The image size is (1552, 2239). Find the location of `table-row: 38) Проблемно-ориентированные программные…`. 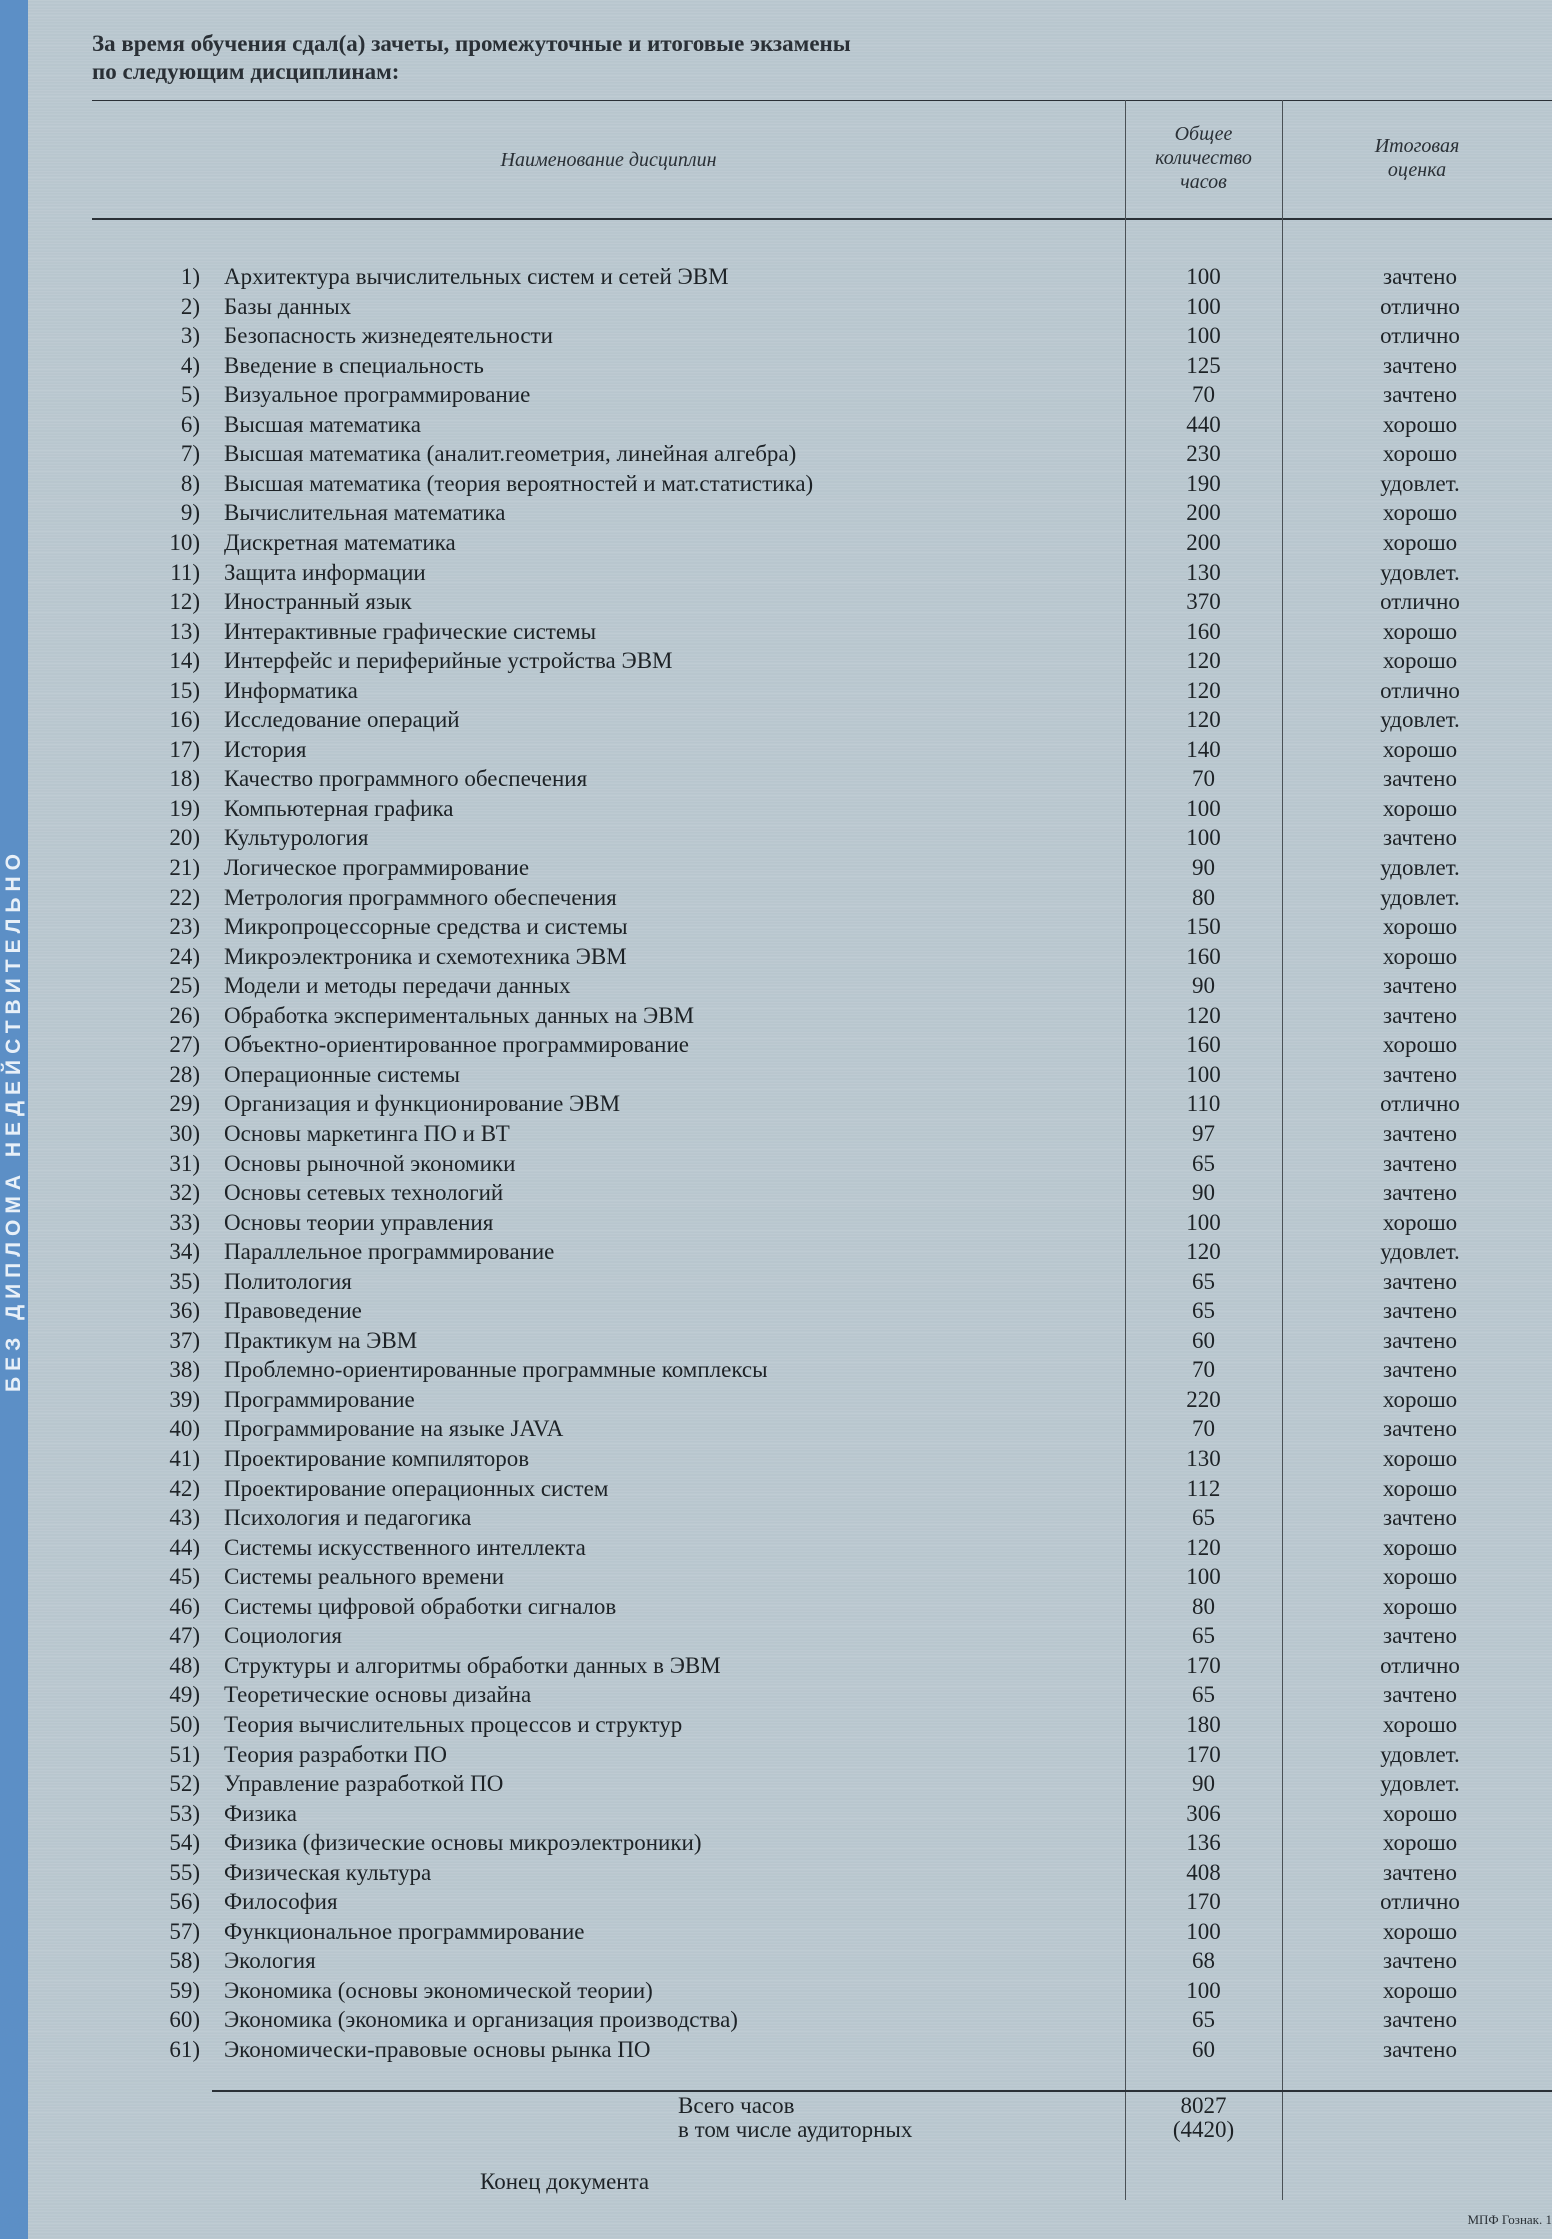

table-row: 38) Проблемно-ориентированные программные… is located at coordinates (776, 1370).